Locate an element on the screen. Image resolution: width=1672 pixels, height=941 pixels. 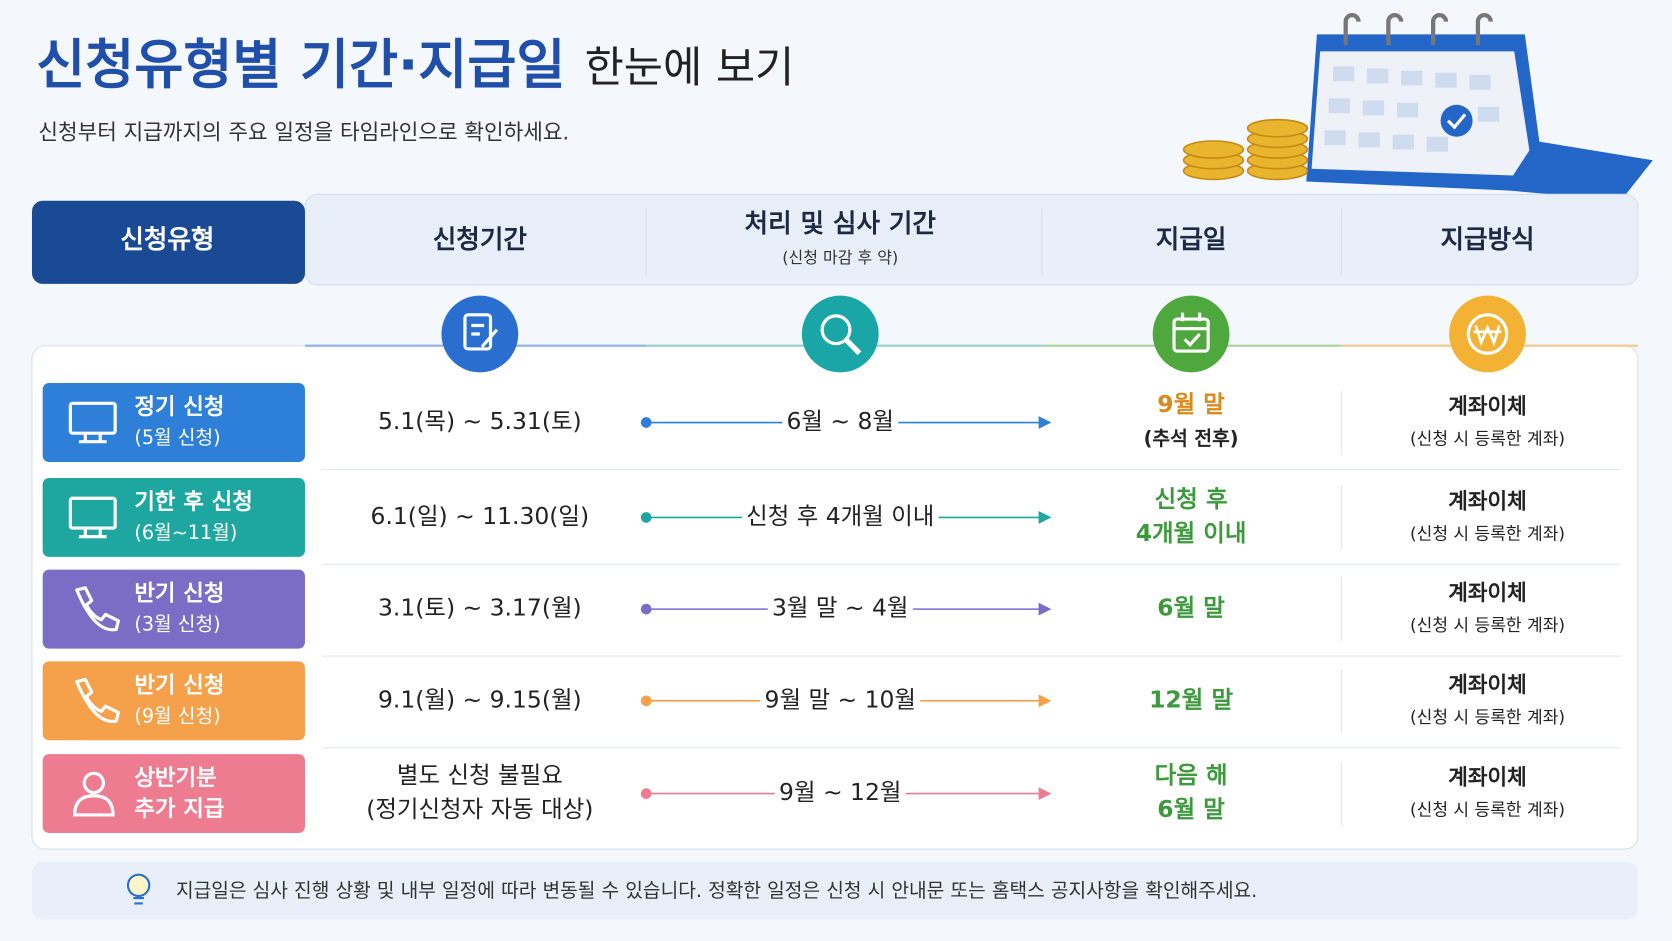
note-box is located at coordinates (834, 890).